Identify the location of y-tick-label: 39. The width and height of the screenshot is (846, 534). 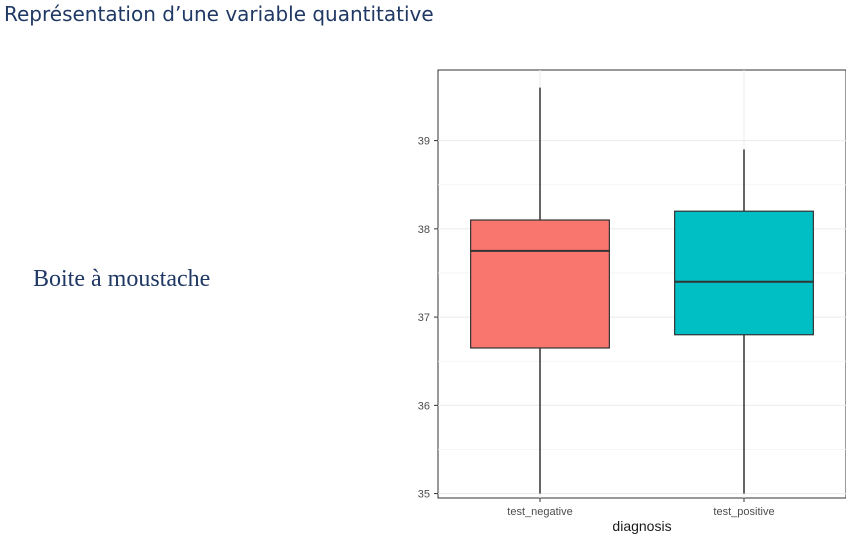
(424, 142).